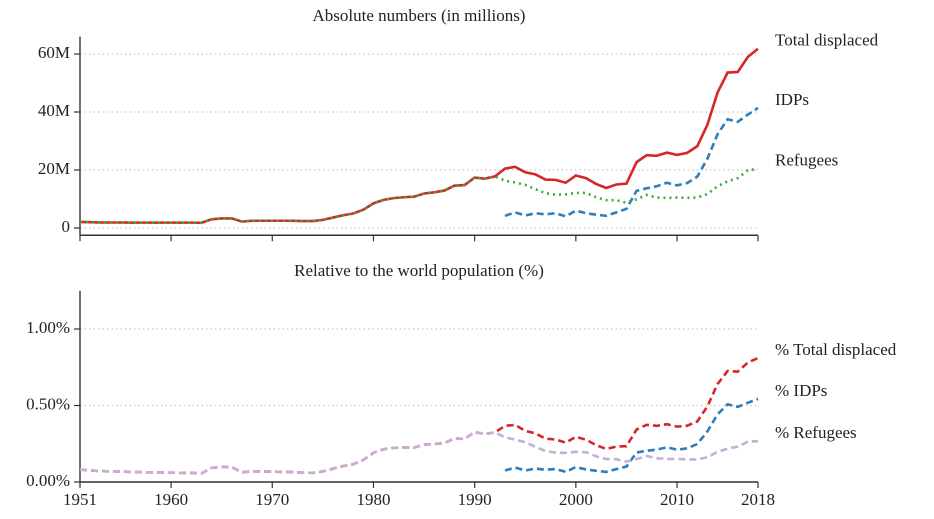 This screenshot has height=519, width=934. I want to click on chart-title: Absolute numbers (in millions), so click(419, 15).